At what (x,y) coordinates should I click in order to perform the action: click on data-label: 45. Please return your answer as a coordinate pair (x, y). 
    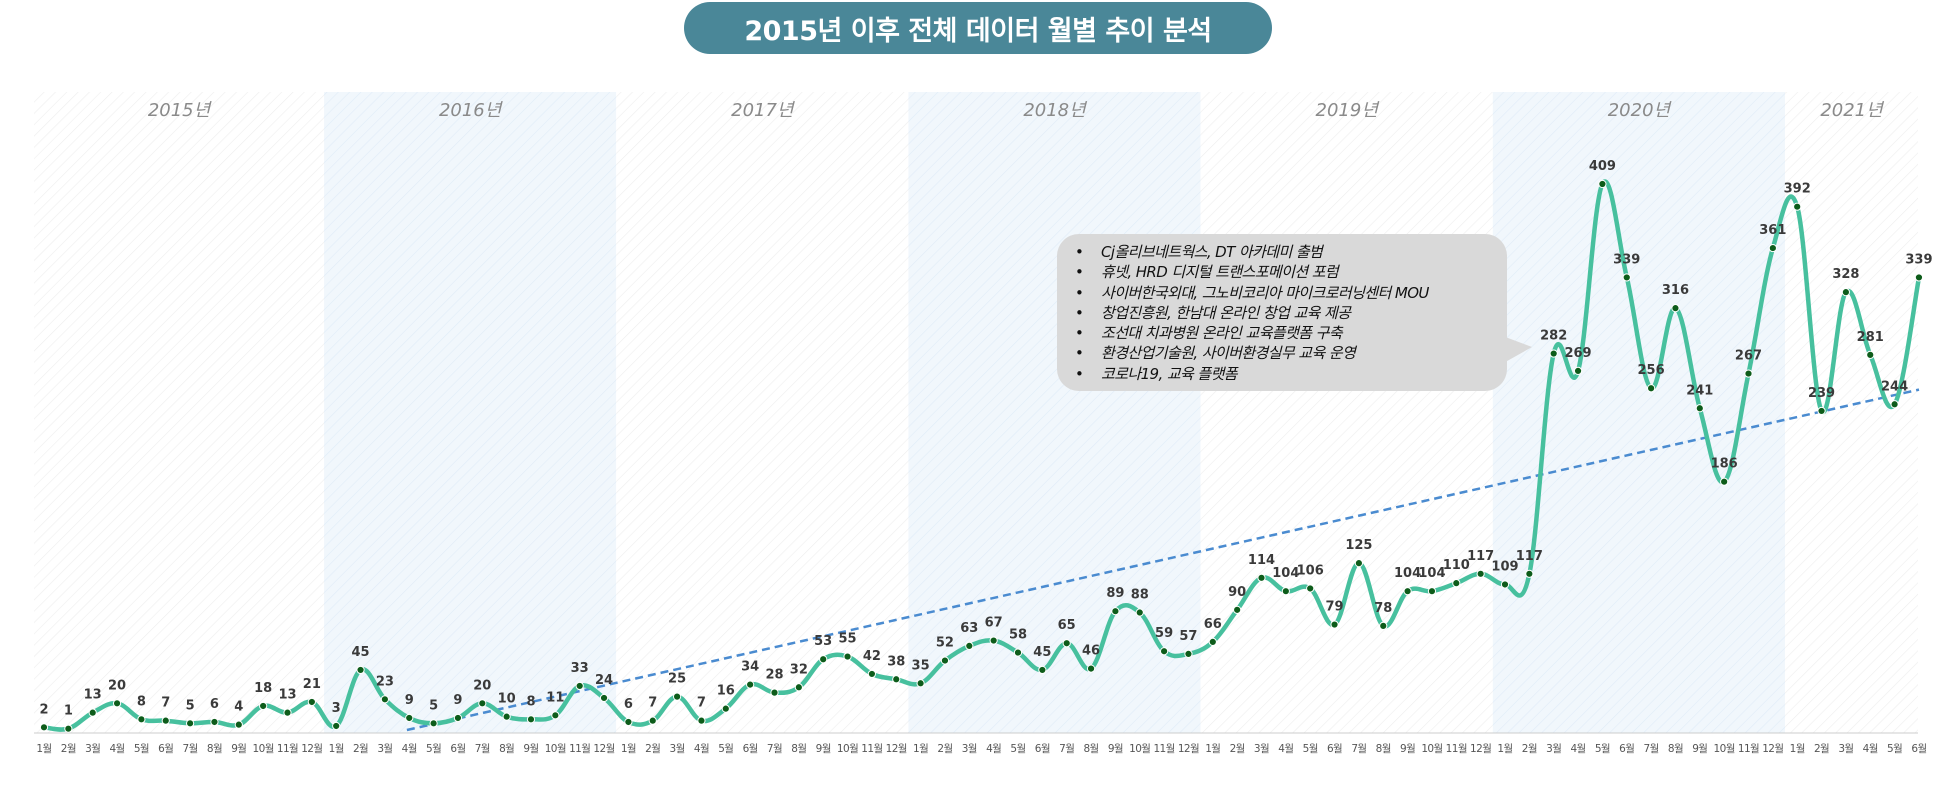
    Looking at the image, I should click on (361, 652).